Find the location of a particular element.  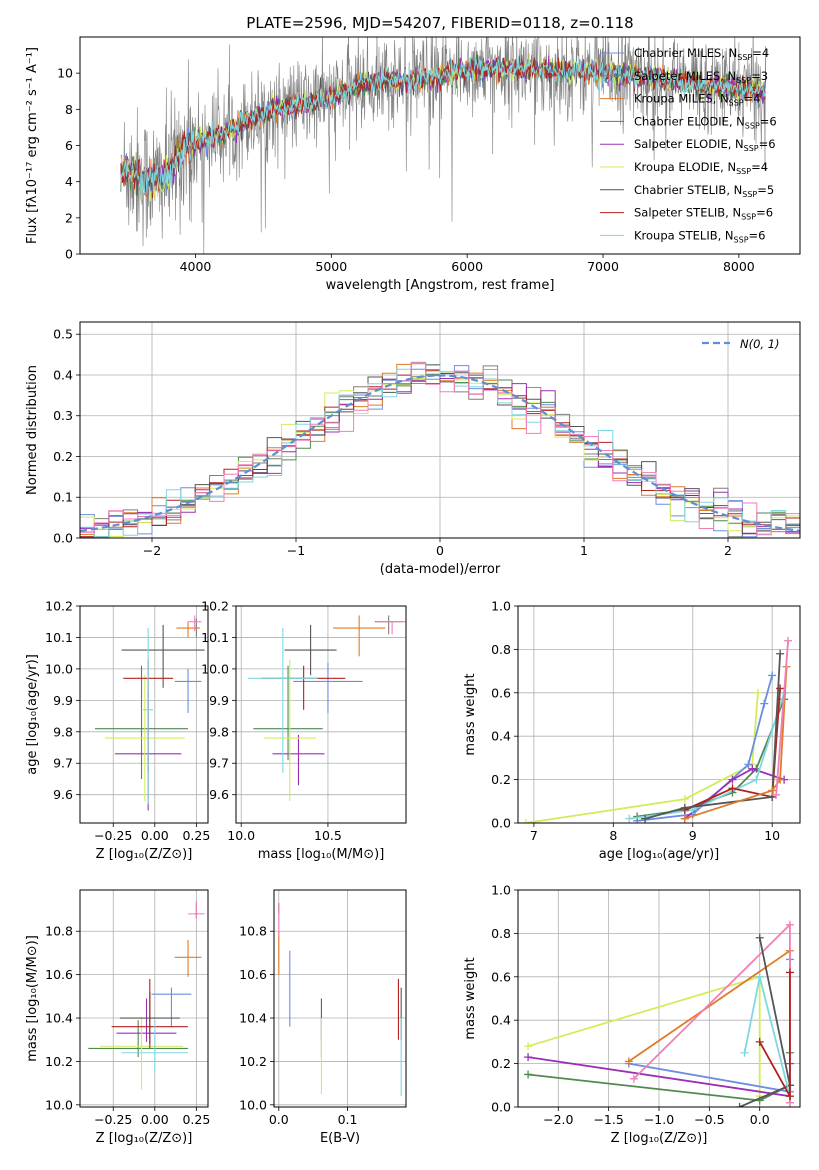

y-tick-label: 9.6 is located at coordinates (63, 794).